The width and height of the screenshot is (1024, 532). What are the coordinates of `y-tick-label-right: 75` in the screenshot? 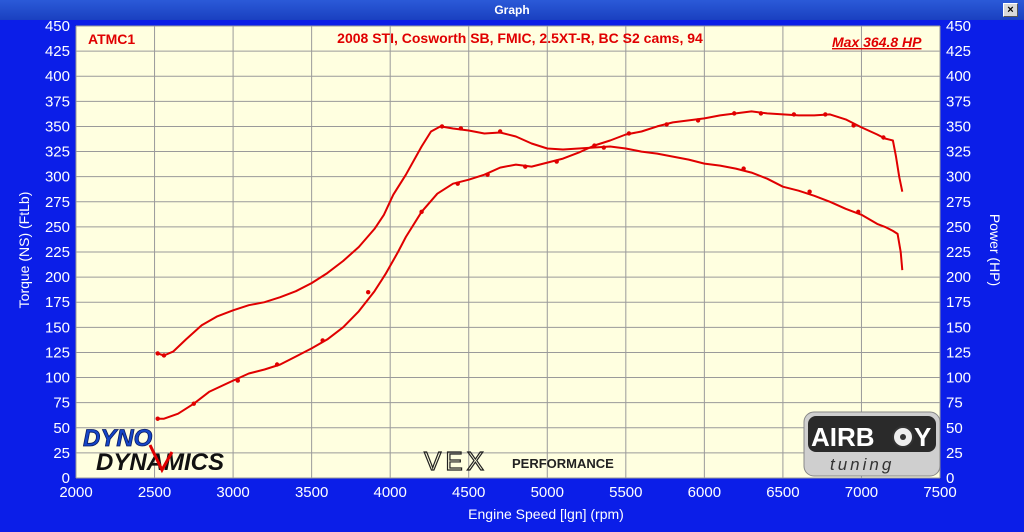 It's located at (954, 403).